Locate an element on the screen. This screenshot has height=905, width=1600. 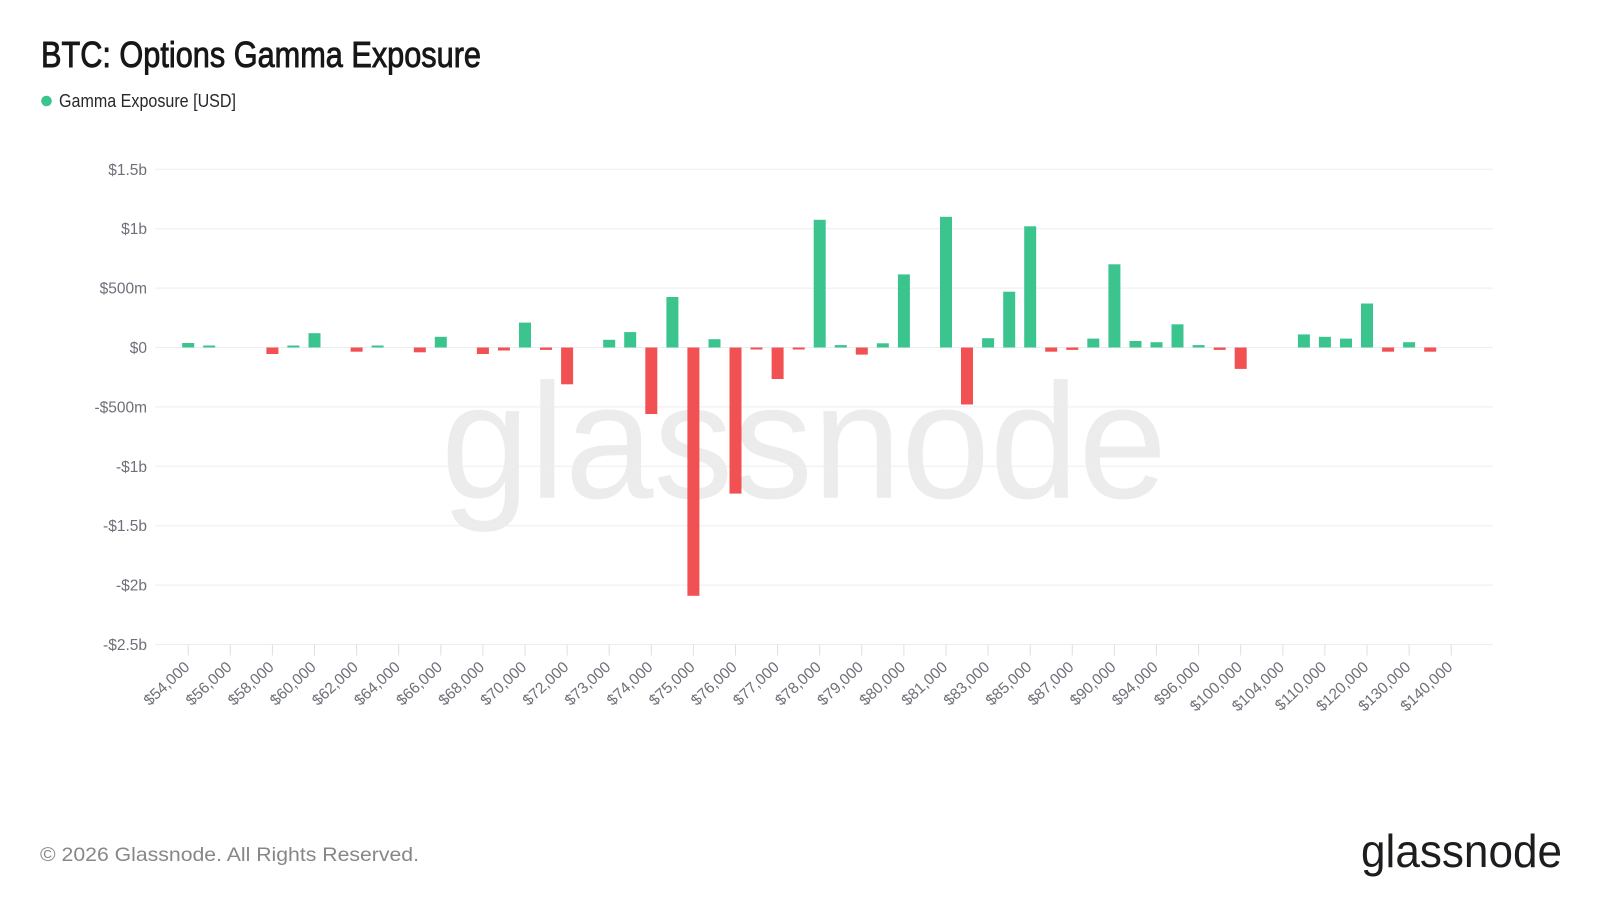
svg-text: $500m is located at coordinates (123, 289).